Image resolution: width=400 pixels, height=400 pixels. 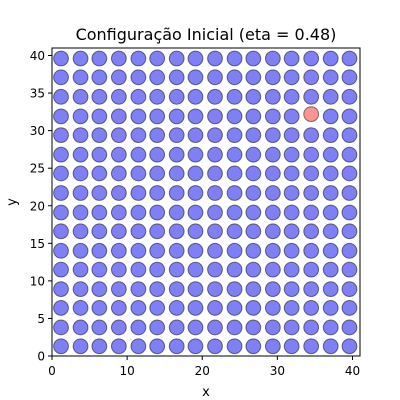 What do you see at coordinates (41, 319) in the screenshot?
I see `y-tick-label: 5` at bounding box center [41, 319].